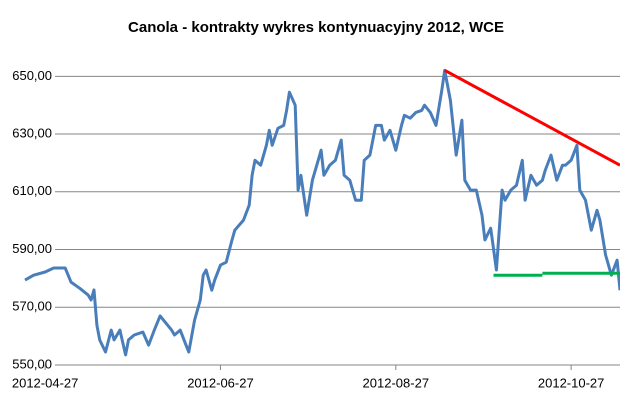 This screenshot has width=620, height=413. Describe the element at coordinates (396, 382) in the screenshot. I see `x-tick-label: 2012-08-27` at that location.